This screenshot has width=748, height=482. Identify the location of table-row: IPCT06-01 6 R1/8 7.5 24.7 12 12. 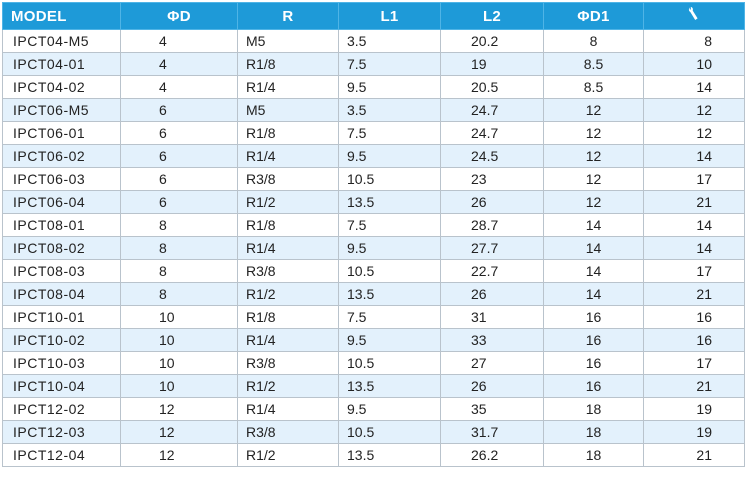
(373, 133).